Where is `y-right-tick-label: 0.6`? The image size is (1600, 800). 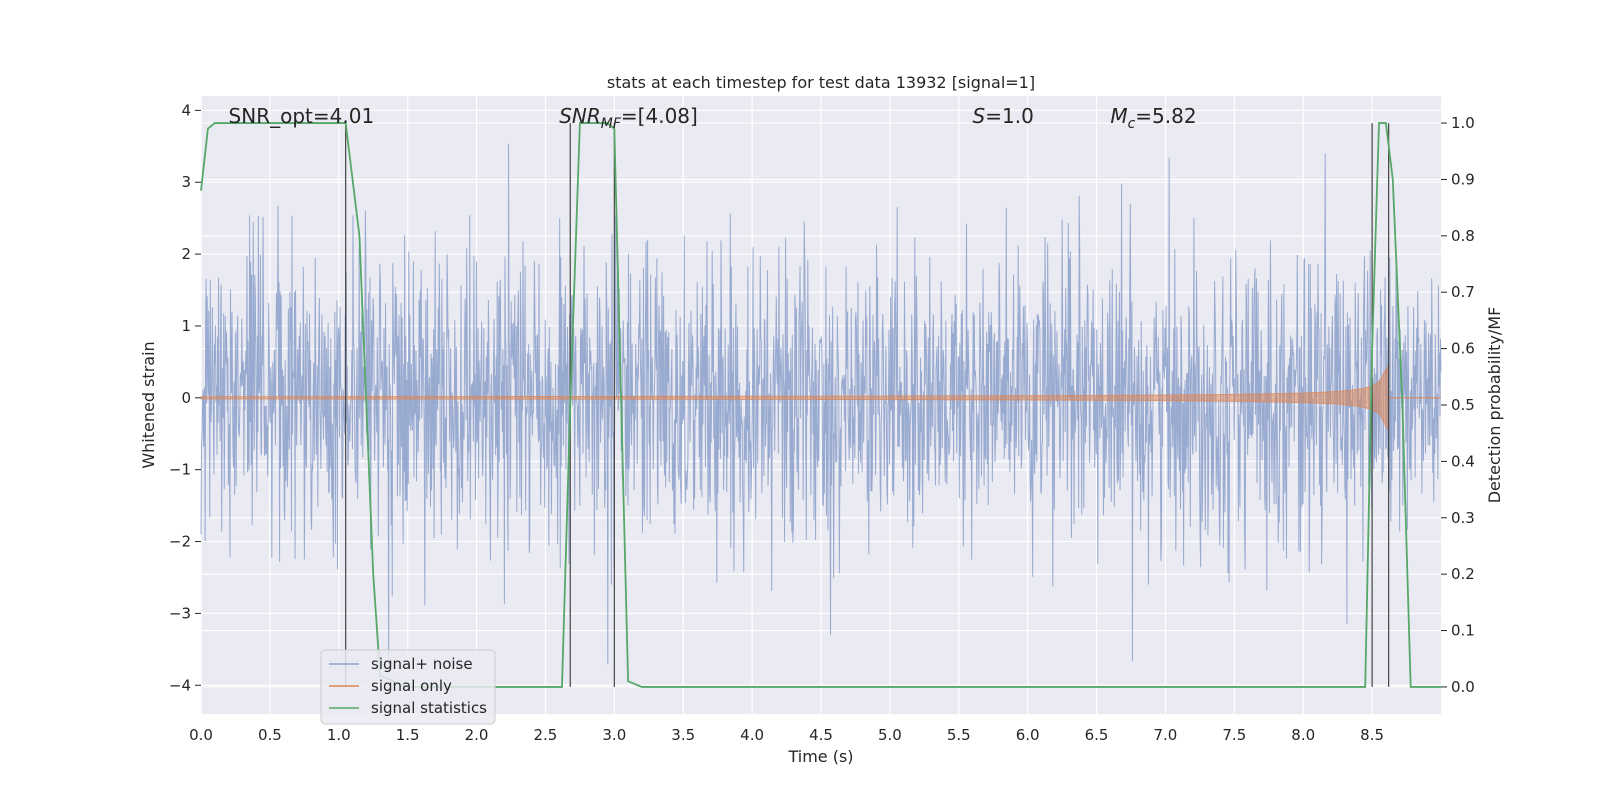
y-right-tick-label: 0.6 is located at coordinates (1463, 349).